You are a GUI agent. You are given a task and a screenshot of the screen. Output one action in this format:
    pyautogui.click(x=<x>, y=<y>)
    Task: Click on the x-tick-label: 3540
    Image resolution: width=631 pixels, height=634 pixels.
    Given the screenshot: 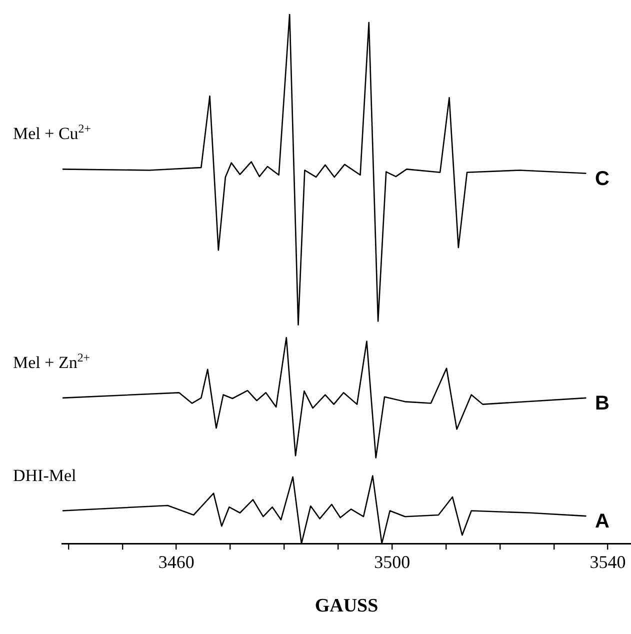 What is the action you would take?
    pyautogui.click(x=608, y=562)
    